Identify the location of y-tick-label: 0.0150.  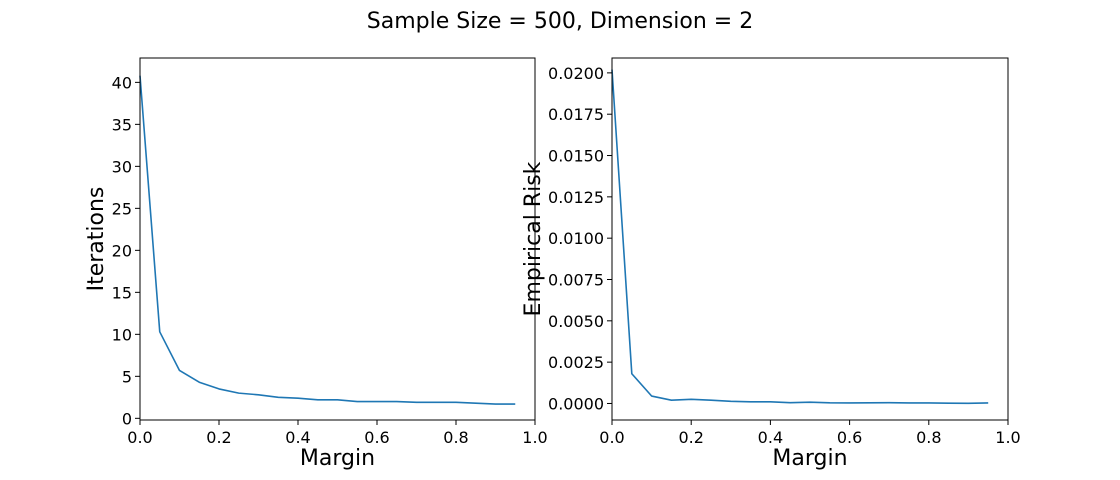
(576, 156).